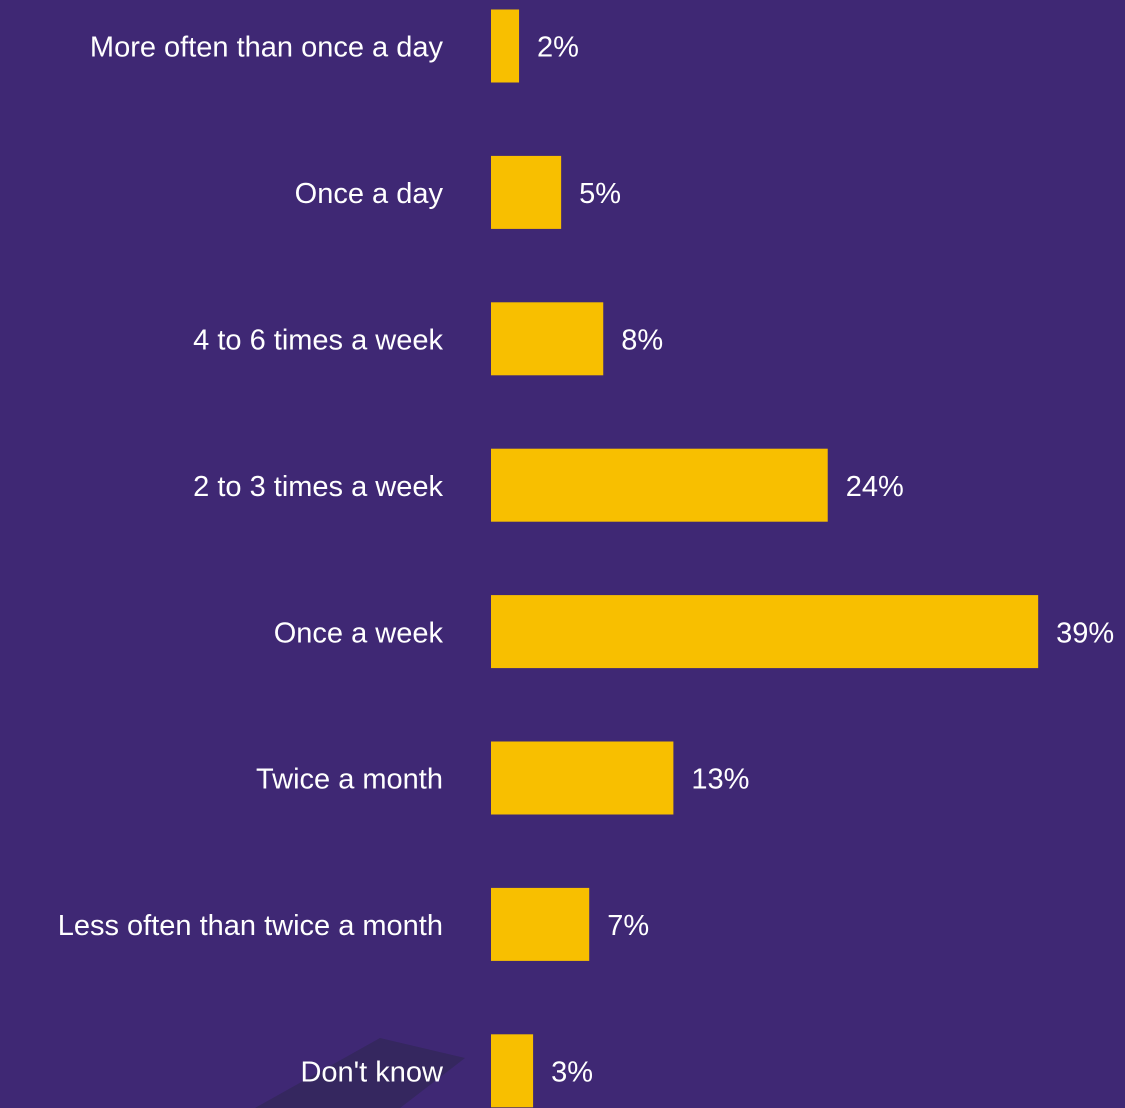 The image size is (1125, 1108). What do you see at coordinates (372, 1072) in the screenshot?
I see `category-label: Don't know` at bounding box center [372, 1072].